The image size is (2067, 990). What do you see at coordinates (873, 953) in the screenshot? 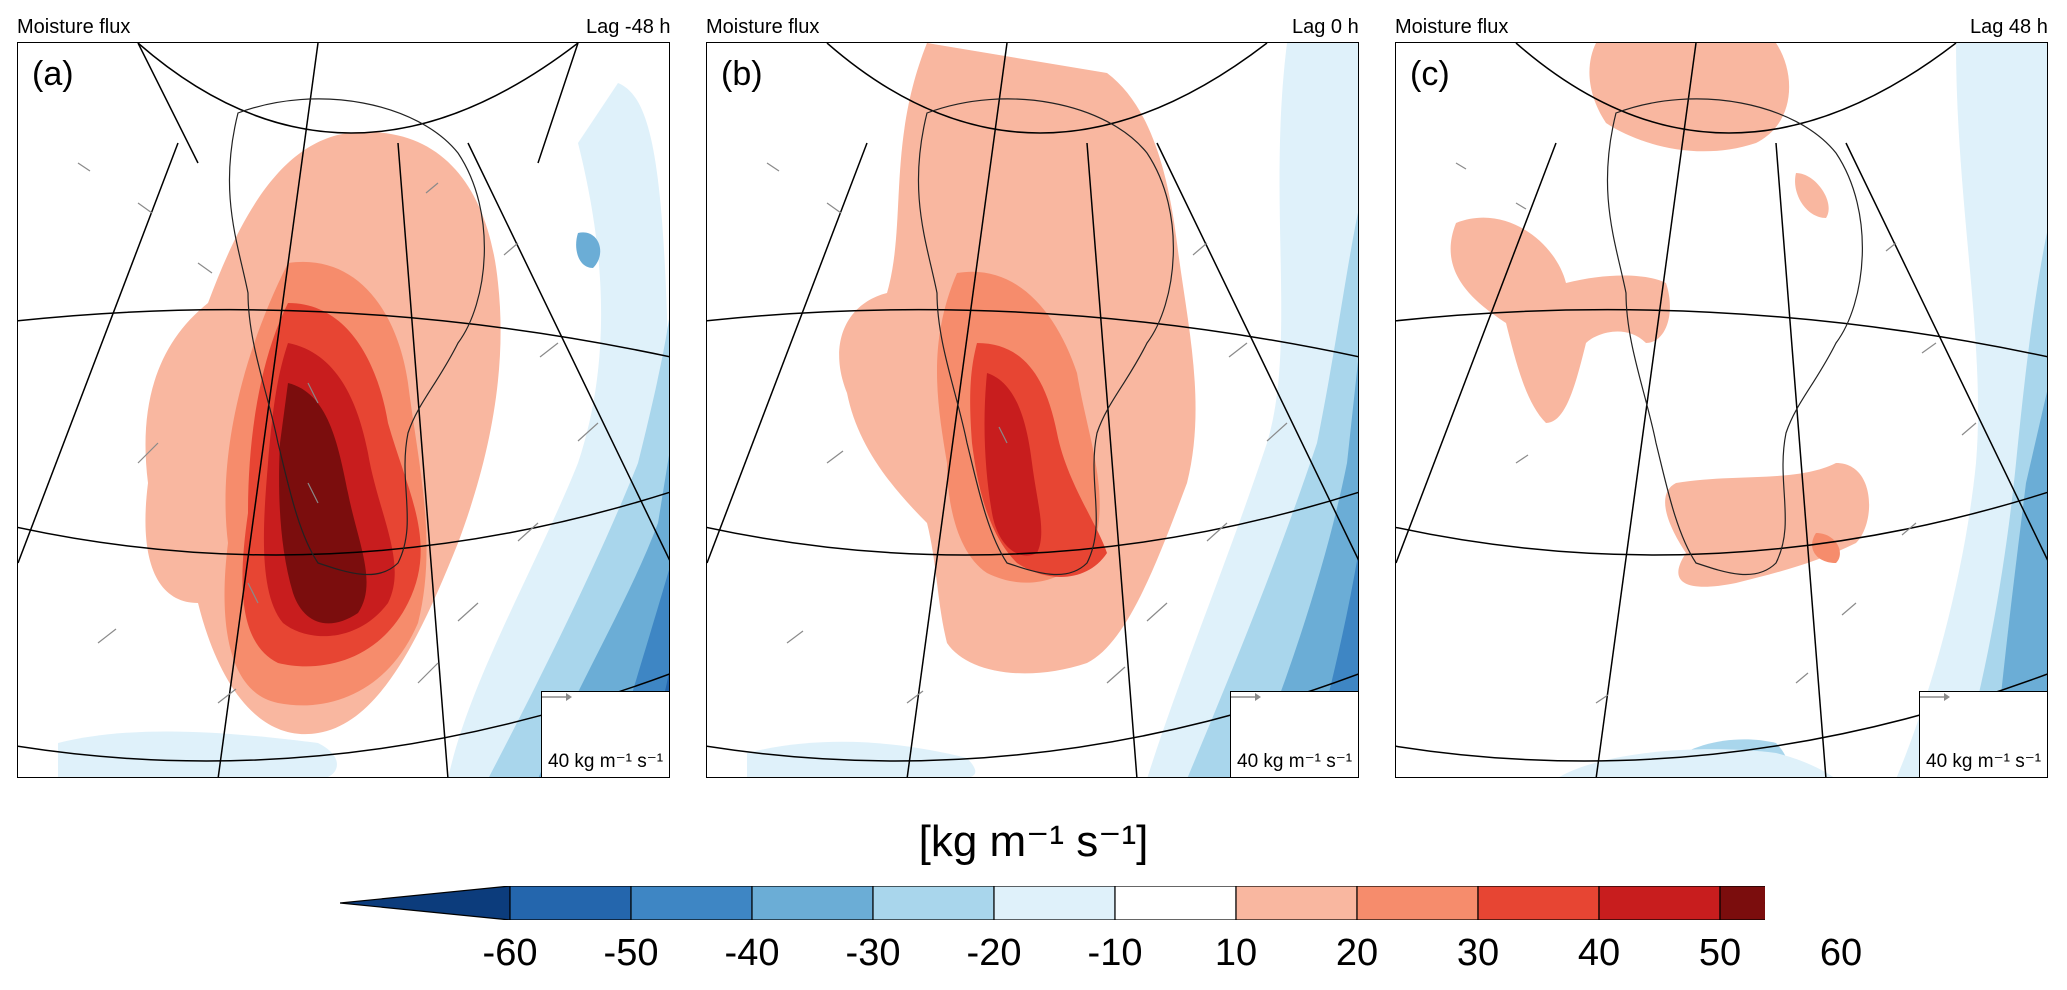
I see `colorbar-tick-label: -30` at bounding box center [873, 953].